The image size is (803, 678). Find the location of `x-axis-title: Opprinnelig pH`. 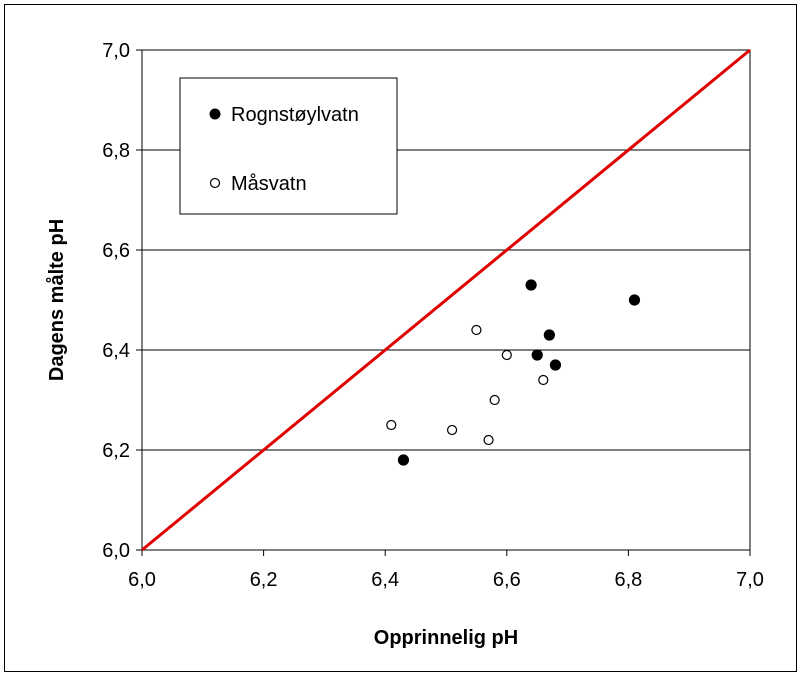

x-axis-title: Opprinnelig pH is located at coordinates (446, 638).